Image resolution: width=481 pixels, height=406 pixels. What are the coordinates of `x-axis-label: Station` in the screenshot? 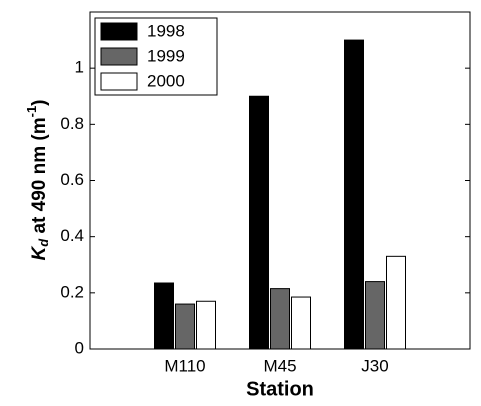 It's located at (280, 389).